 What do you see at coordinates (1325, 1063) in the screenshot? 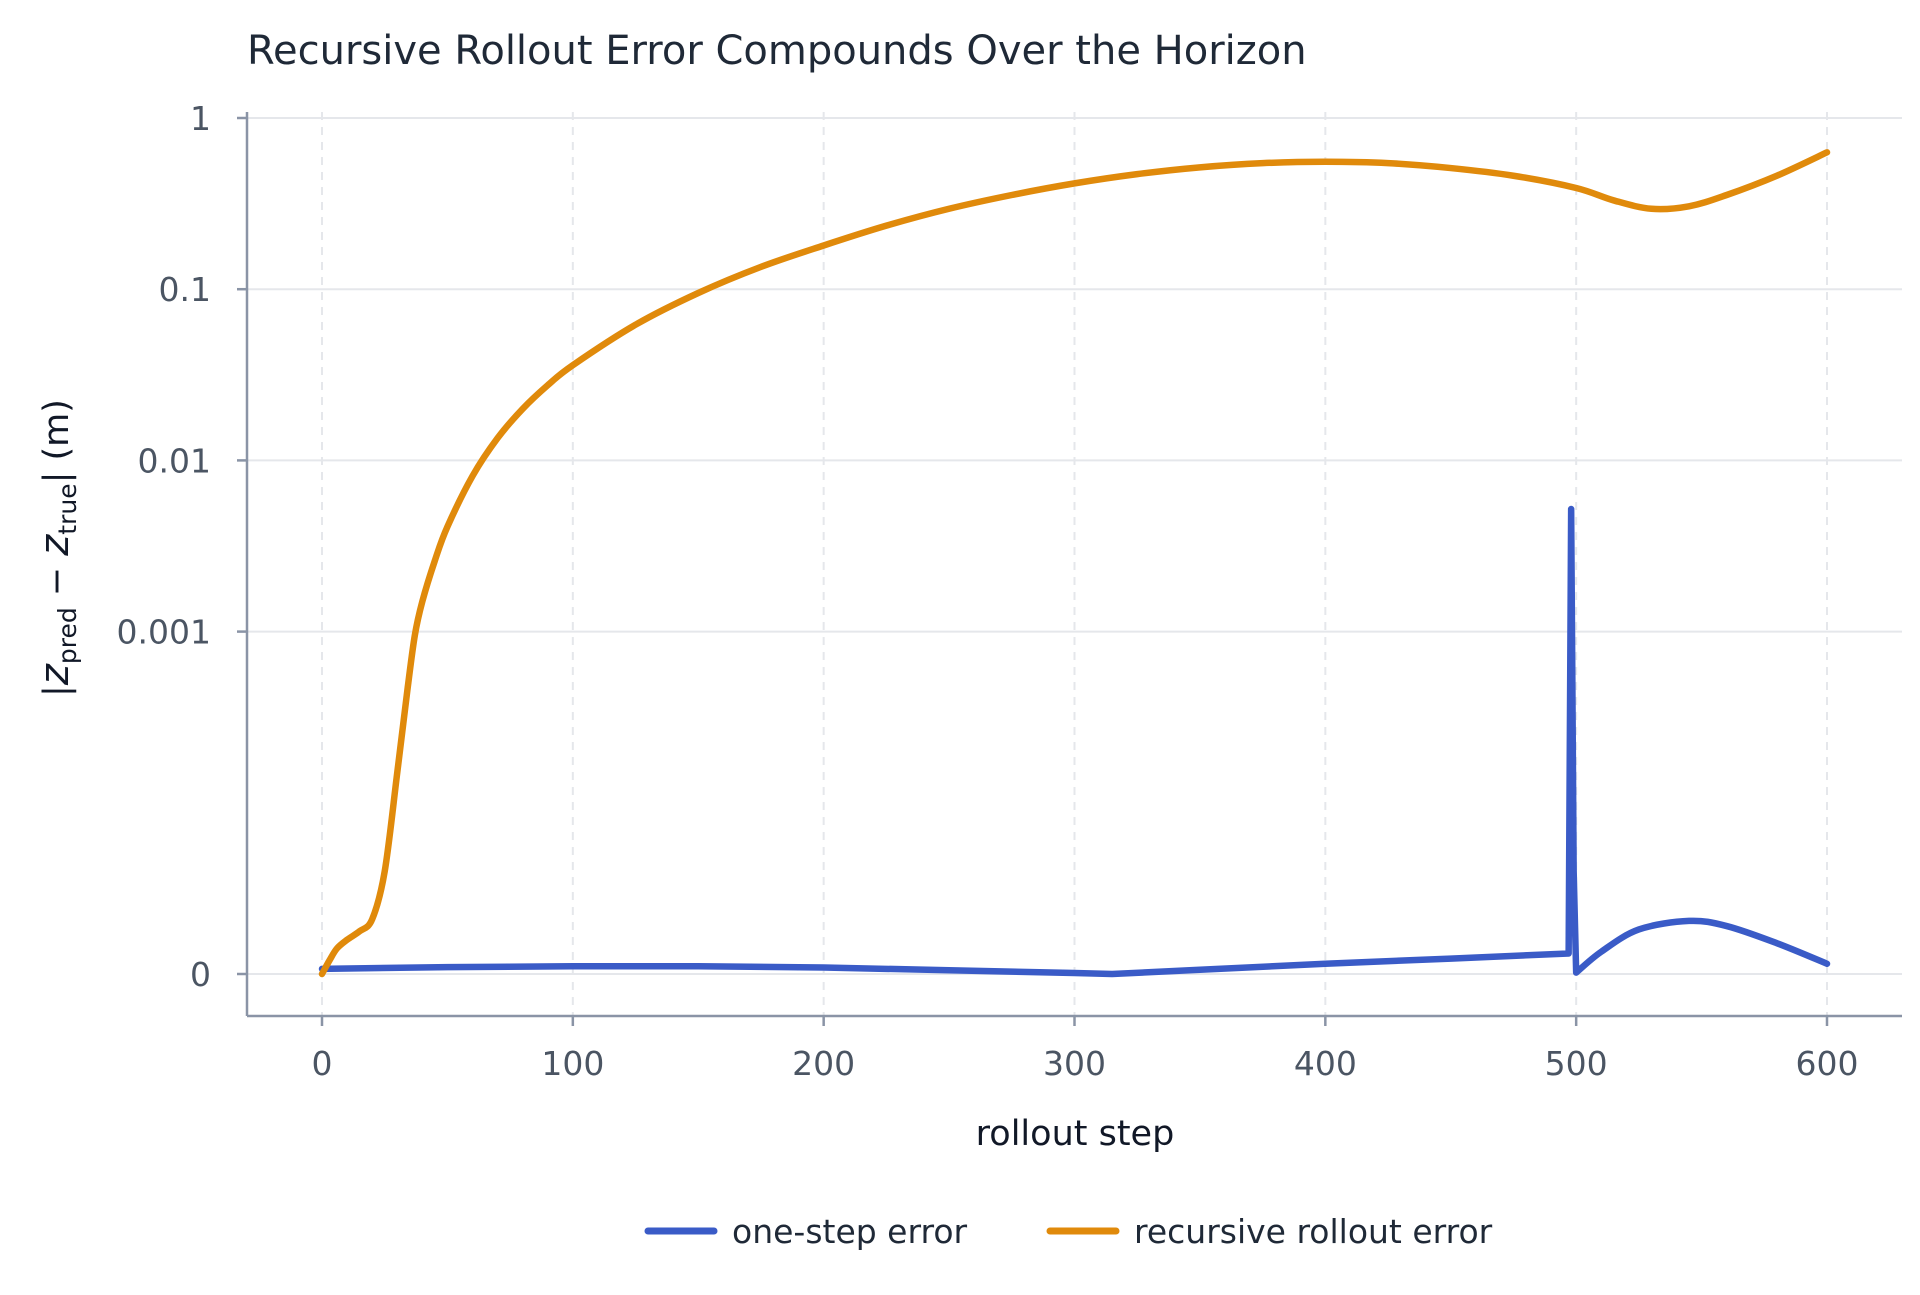
I see `x-tick-label: 400` at bounding box center [1325, 1063].